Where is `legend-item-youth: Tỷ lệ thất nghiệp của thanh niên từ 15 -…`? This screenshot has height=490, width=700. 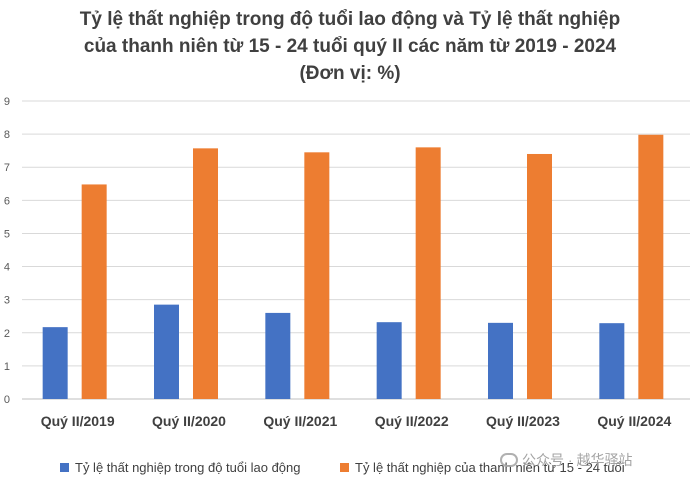
legend-item-youth: Tỷ lệ thất nghiệp của thanh niên từ 15 -… is located at coordinates (482, 467).